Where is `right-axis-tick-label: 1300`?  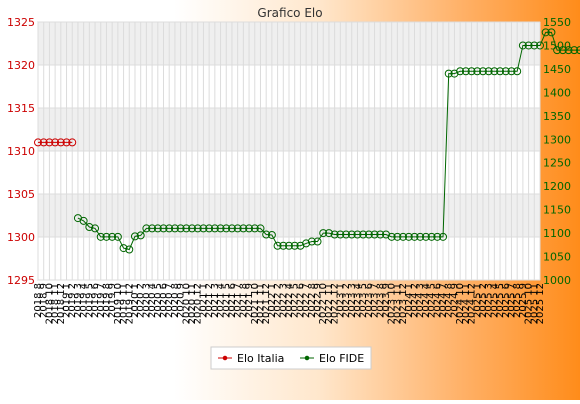
right-axis-tick-label: 1300 is located at coordinates (557, 139).